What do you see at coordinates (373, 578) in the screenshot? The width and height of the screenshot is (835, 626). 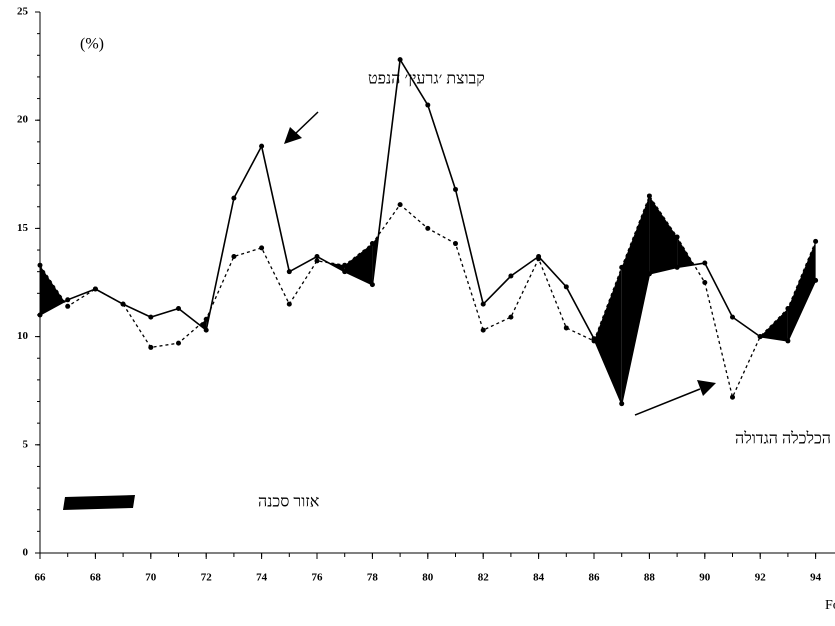 I see `x-tick-label: 78` at bounding box center [373, 578].